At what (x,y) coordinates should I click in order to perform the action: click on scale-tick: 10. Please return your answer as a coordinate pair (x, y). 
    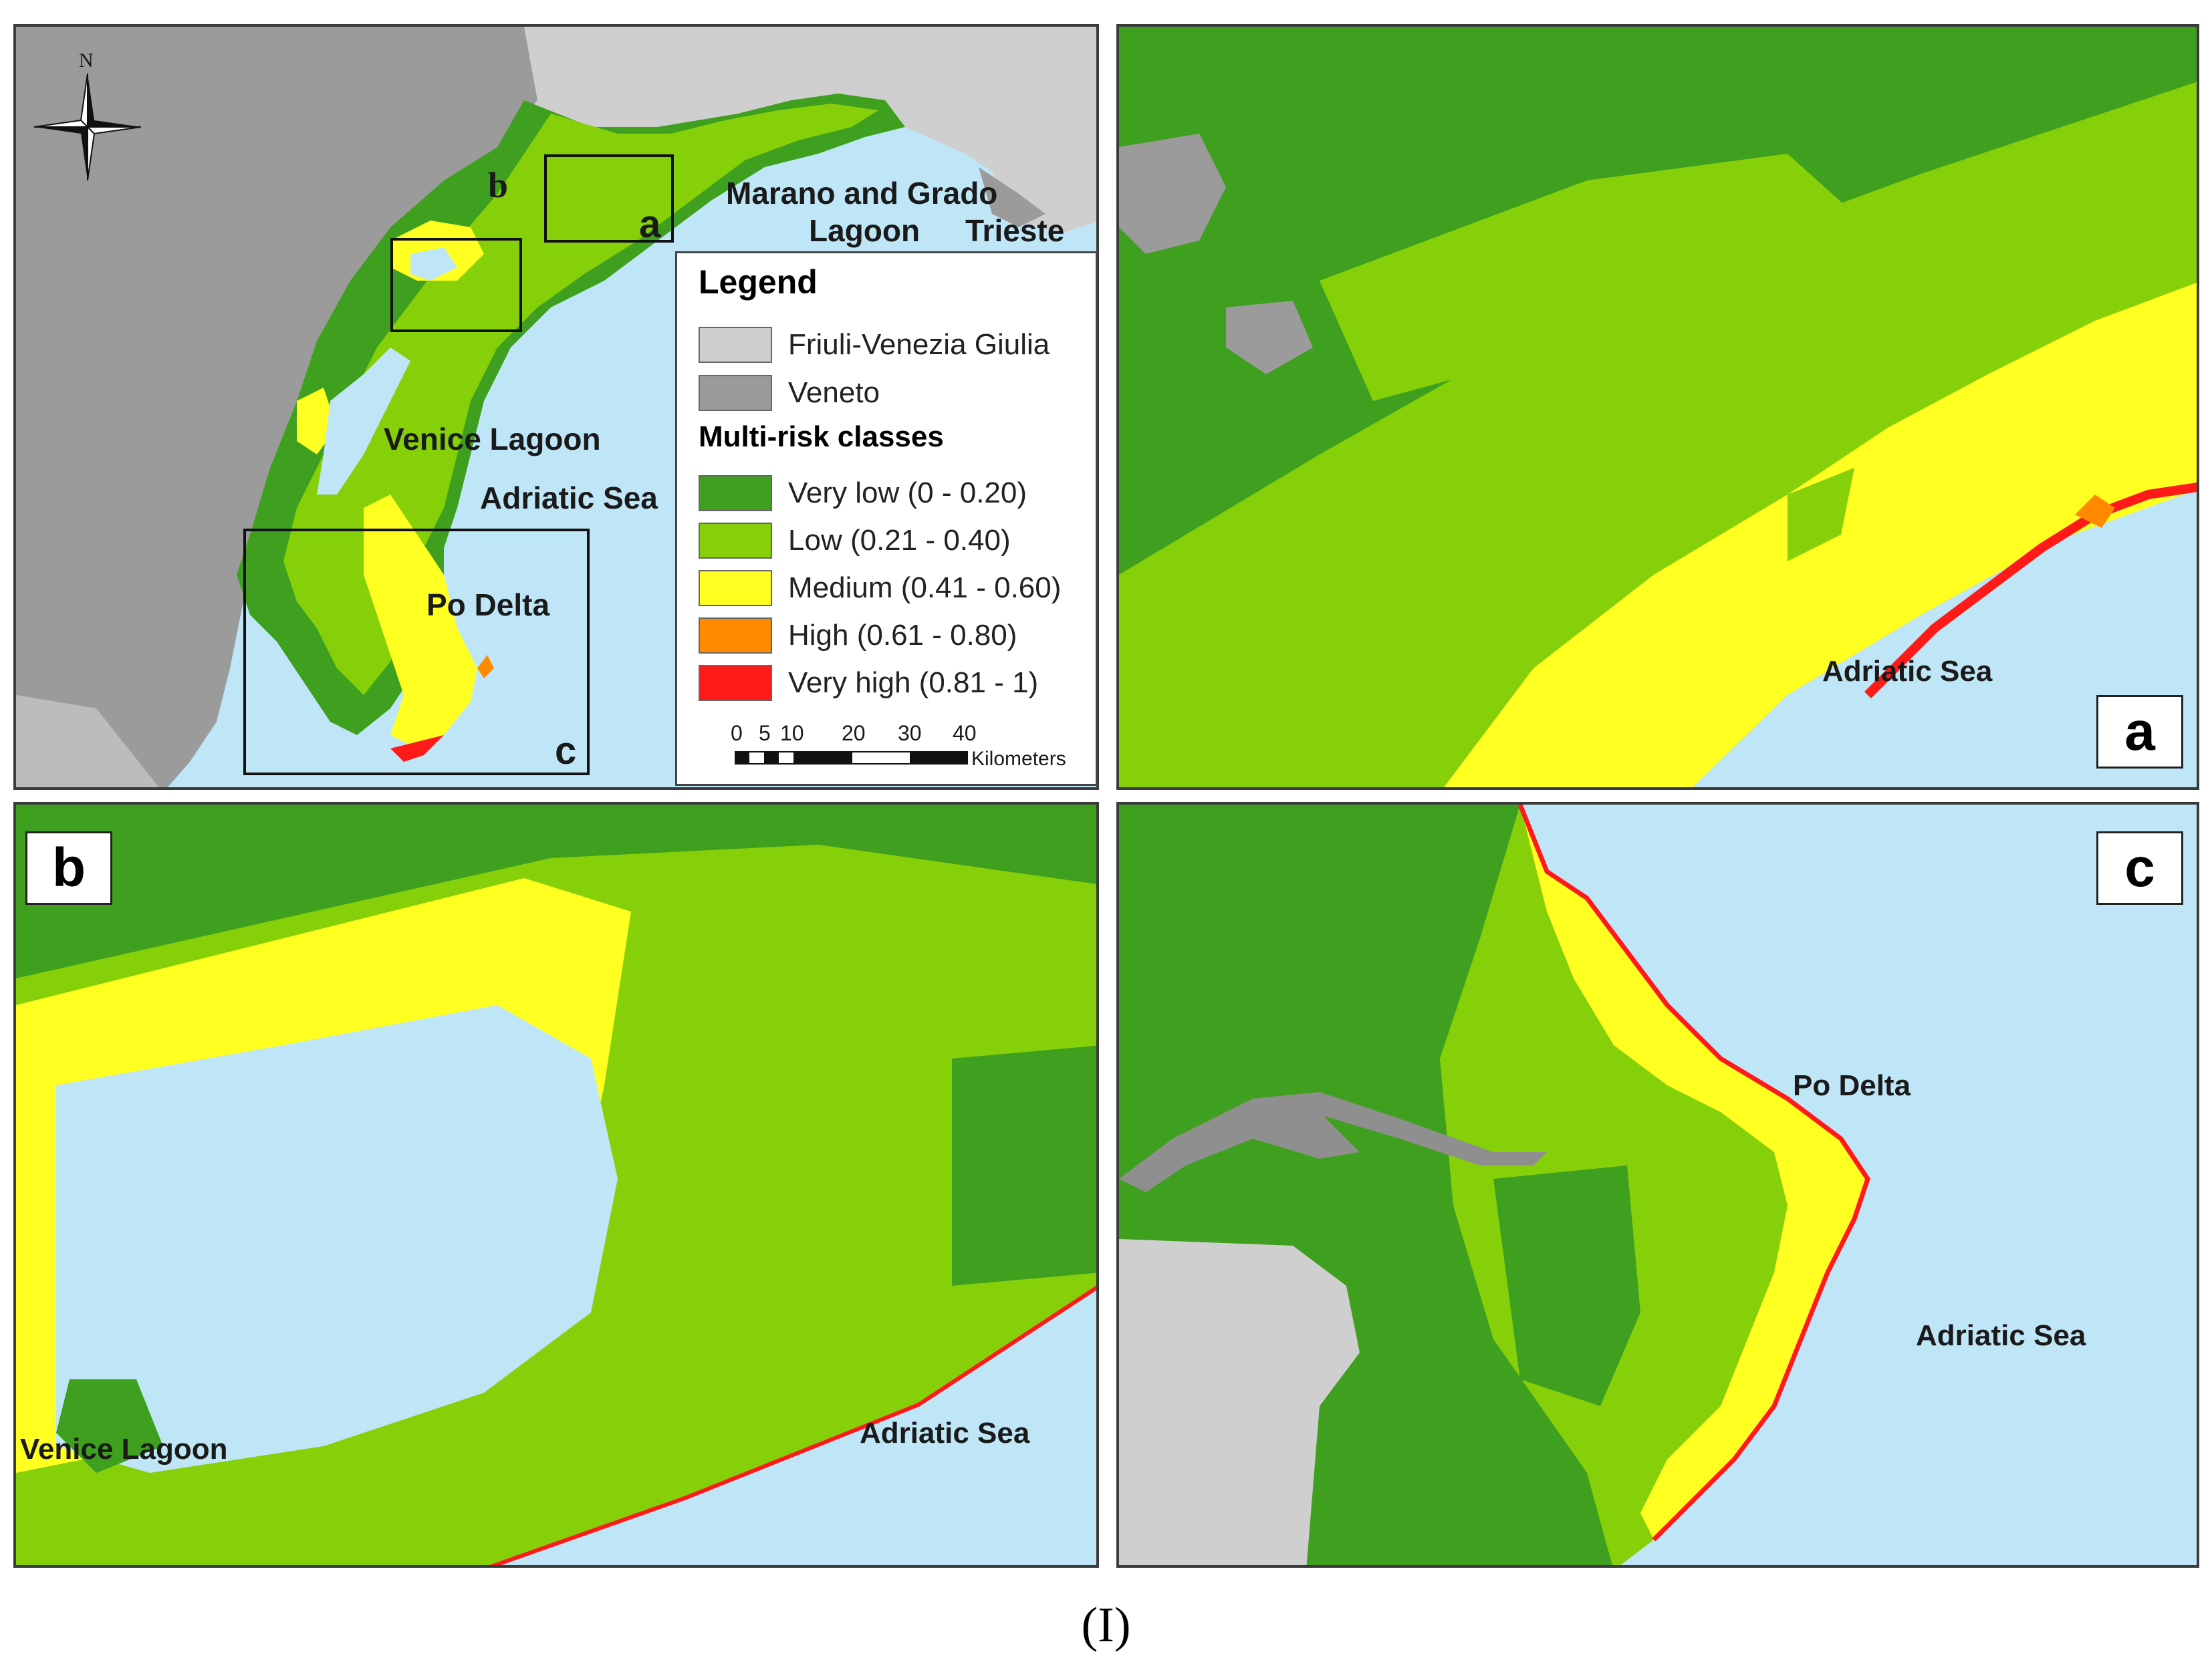
    Looking at the image, I should click on (792, 733).